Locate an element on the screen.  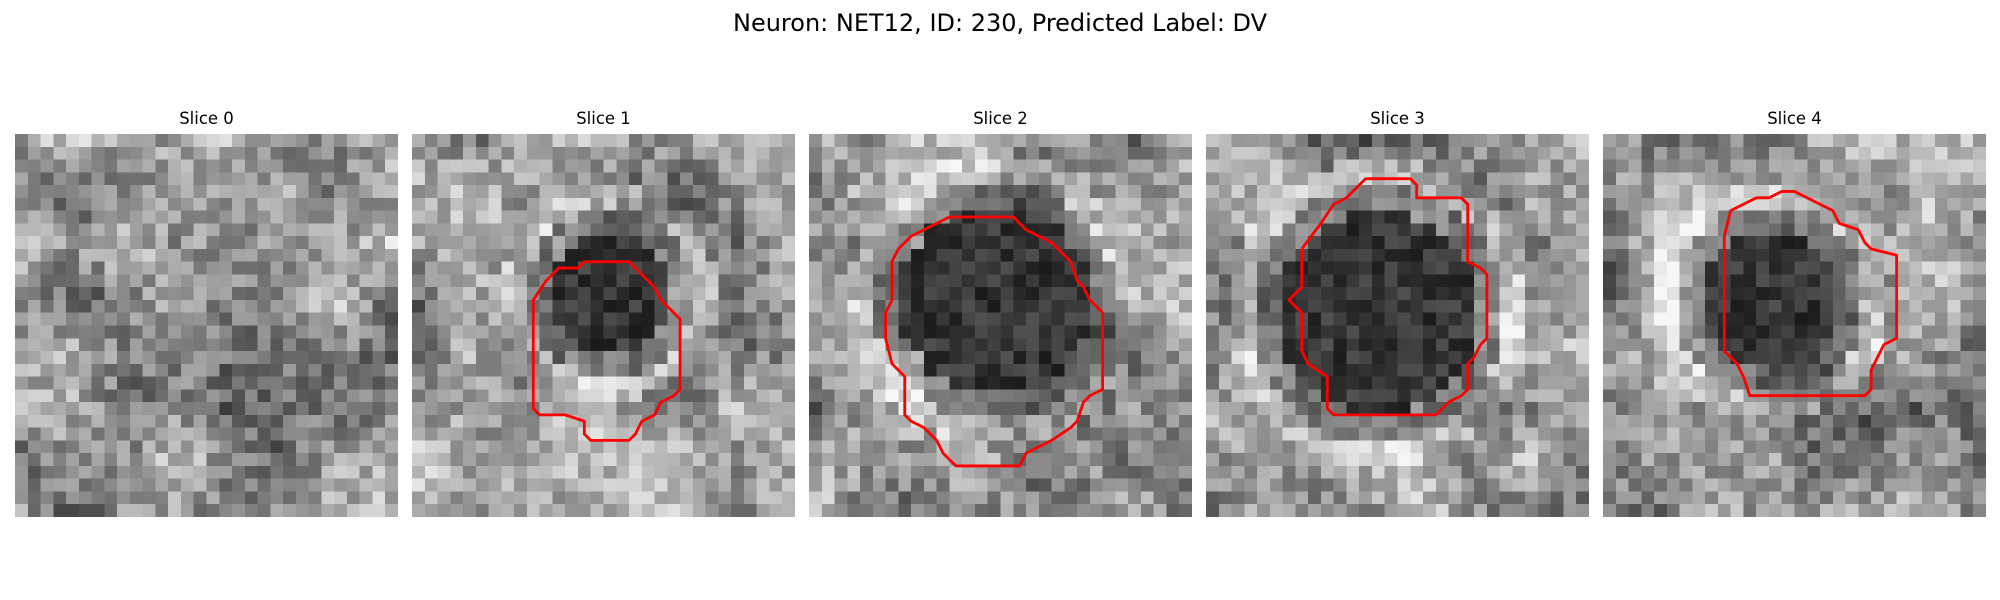
slice-title: Slice 3 is located at coordinates (1397, 118).